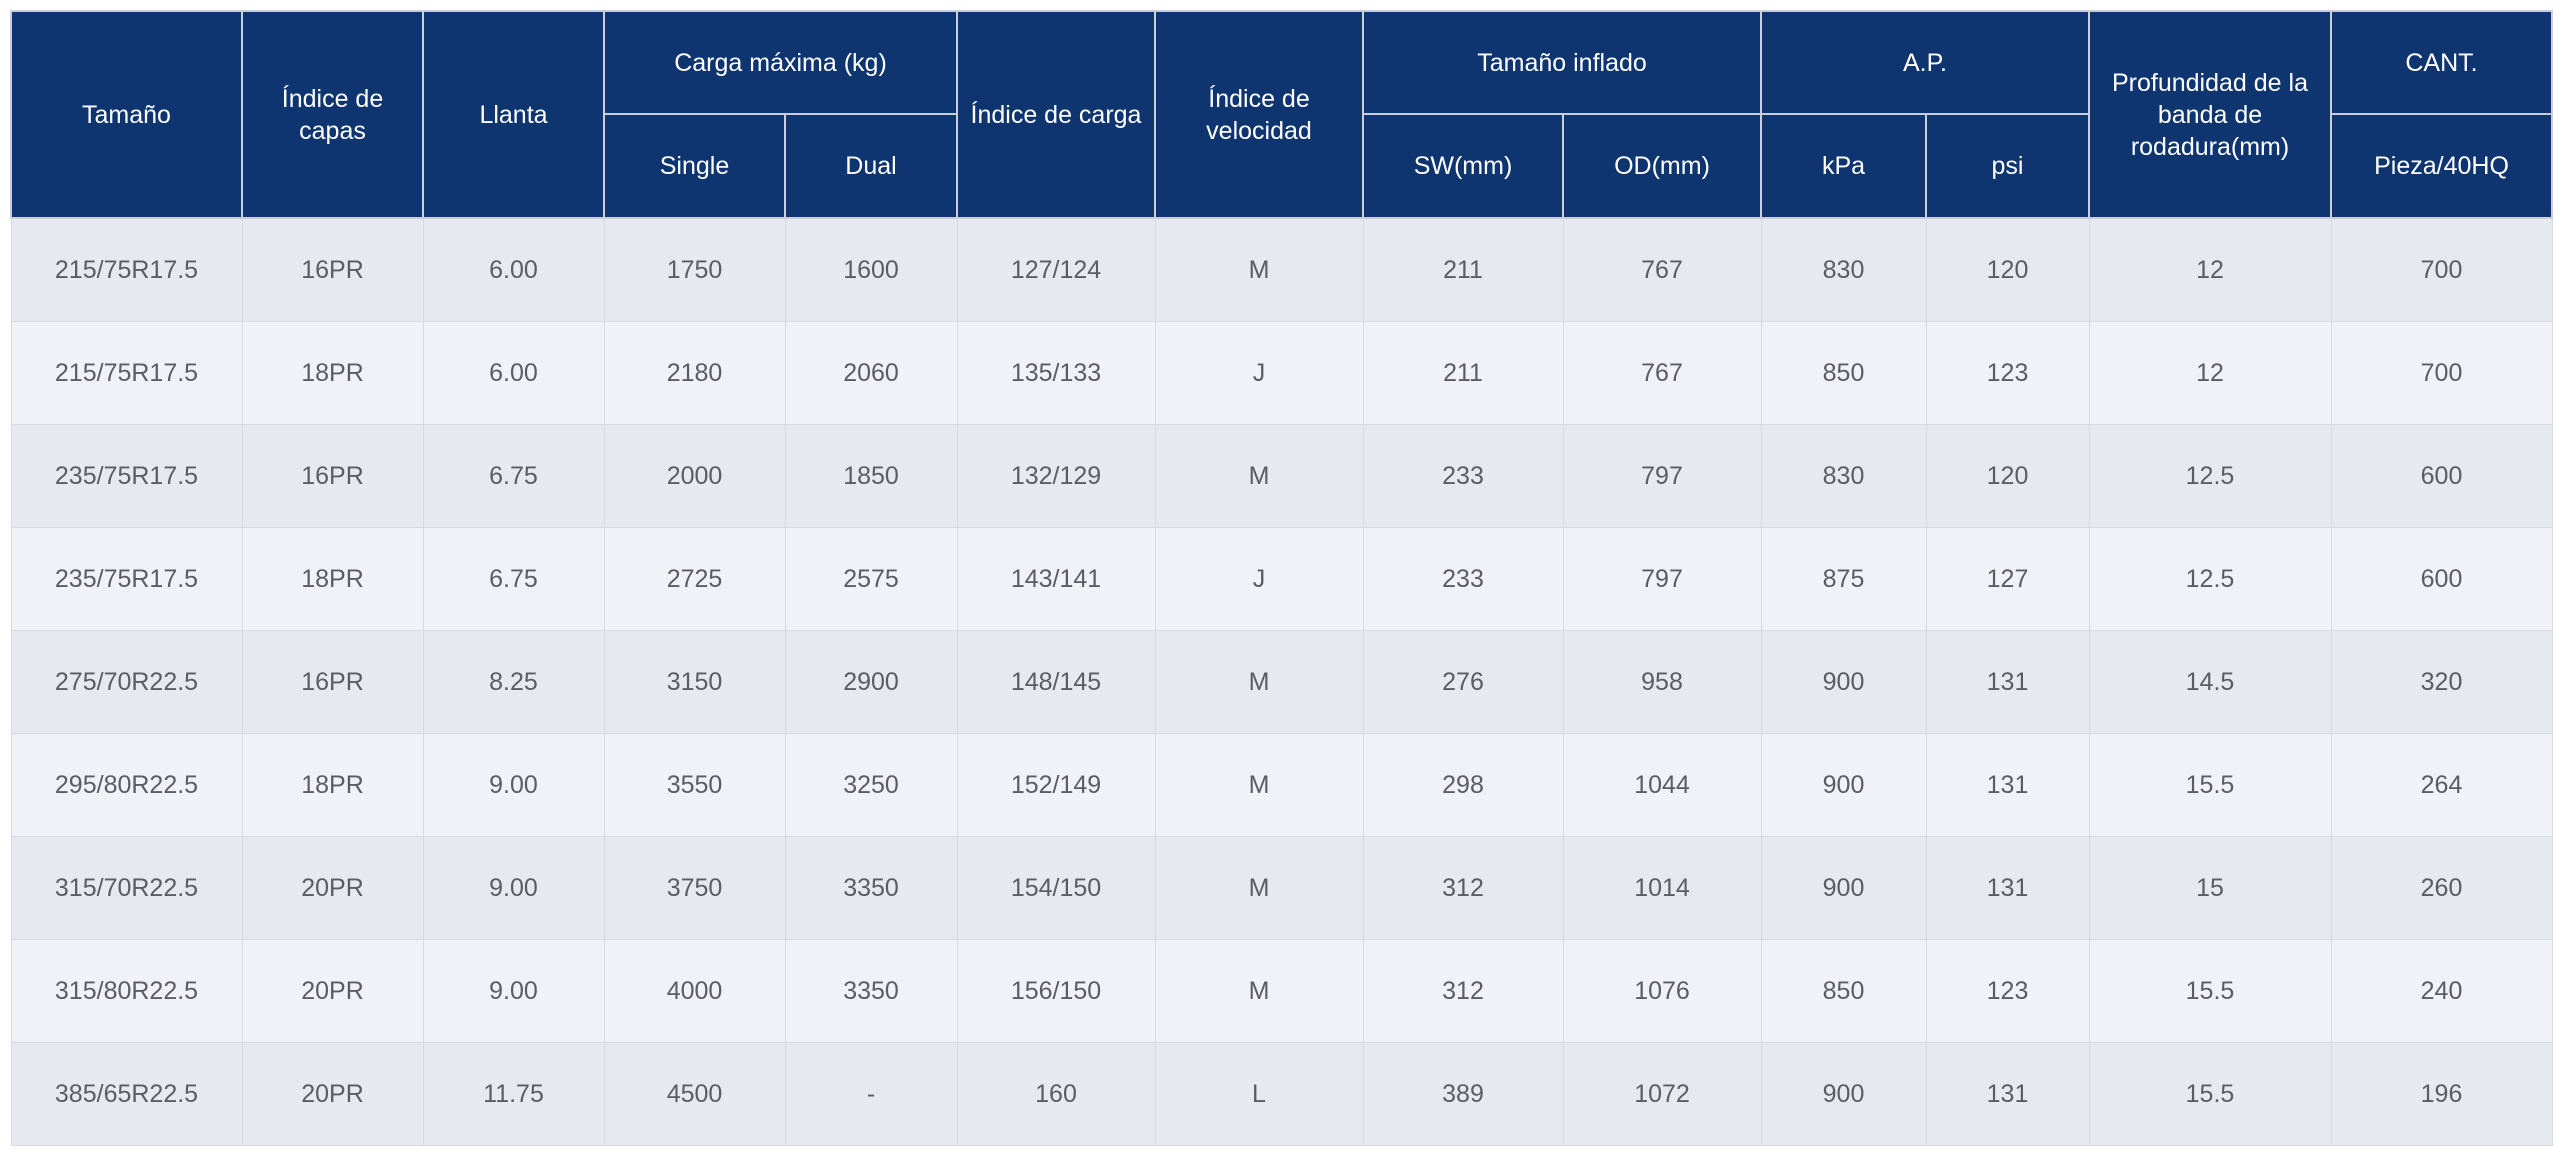 Image resolution: width=2560 pixels, height=1165 pixels. What do you see at coordinates (1056, 476) in the screenshot?
I see `cell-load-index: 132/129` at bounding box center [1056, 476].